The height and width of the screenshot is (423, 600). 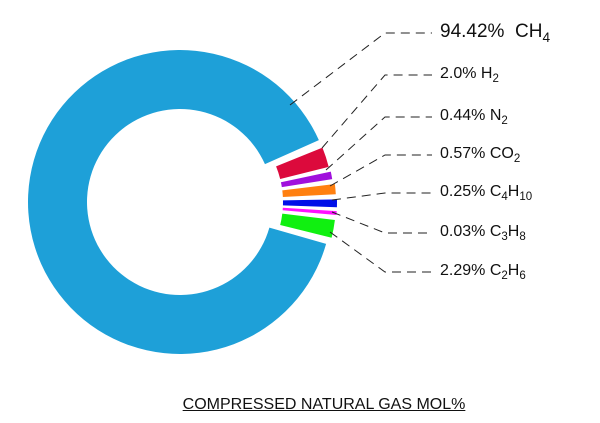 I want to click on label-value: 0.44%, so click(x=465, y=115).